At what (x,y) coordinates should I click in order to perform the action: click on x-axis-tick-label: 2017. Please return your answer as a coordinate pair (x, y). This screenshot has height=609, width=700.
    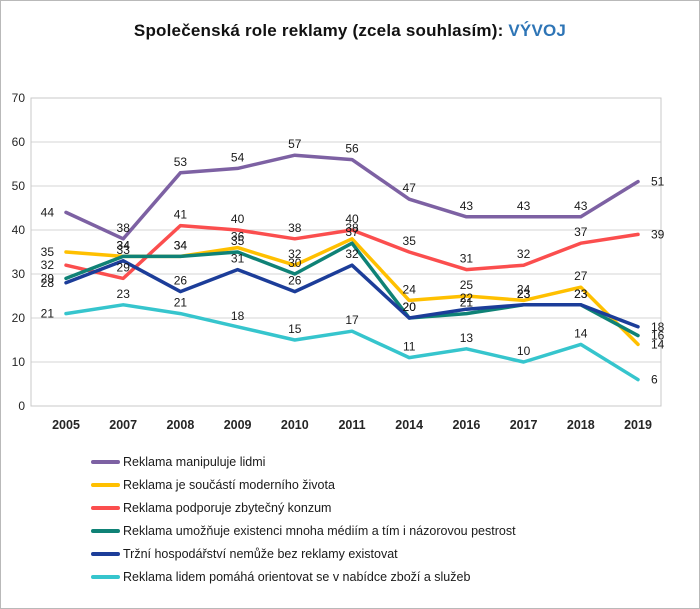
    Looking at the image, I should click on (524, 425).